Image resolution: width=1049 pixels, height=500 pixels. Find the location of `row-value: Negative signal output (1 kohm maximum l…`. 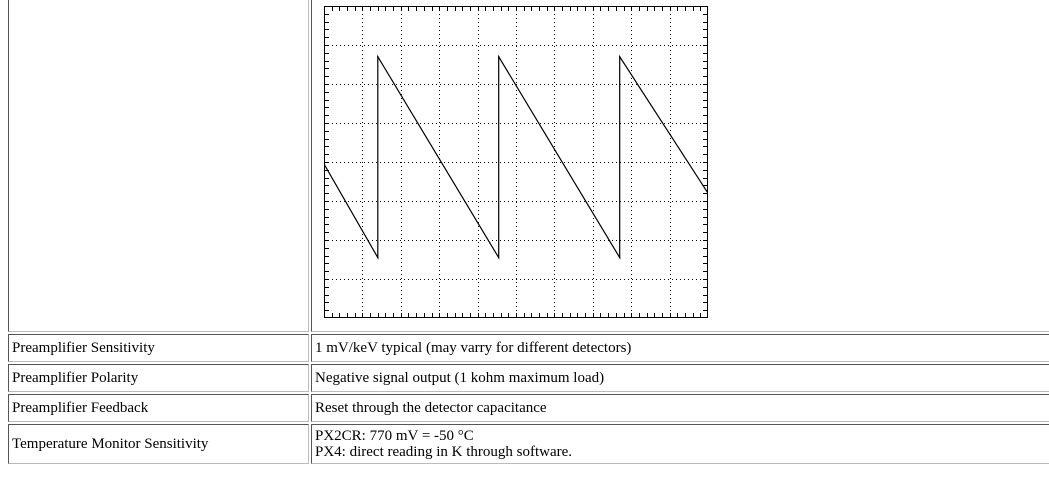

row-value: Negative signal output (1 kohm maximum l… is located at coordinates (680, 378).